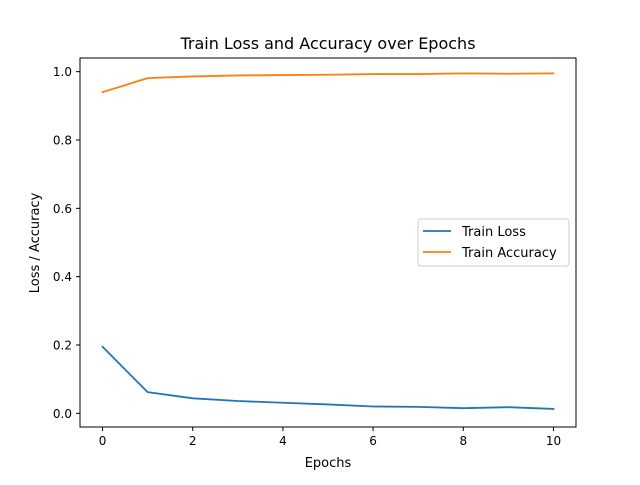 This screenshot has height=485, width=640. What do you see at coordinates (493, 232) in the screenshot?
I see `legend-label-1: Train Loss` at bounding box center [493, 232].